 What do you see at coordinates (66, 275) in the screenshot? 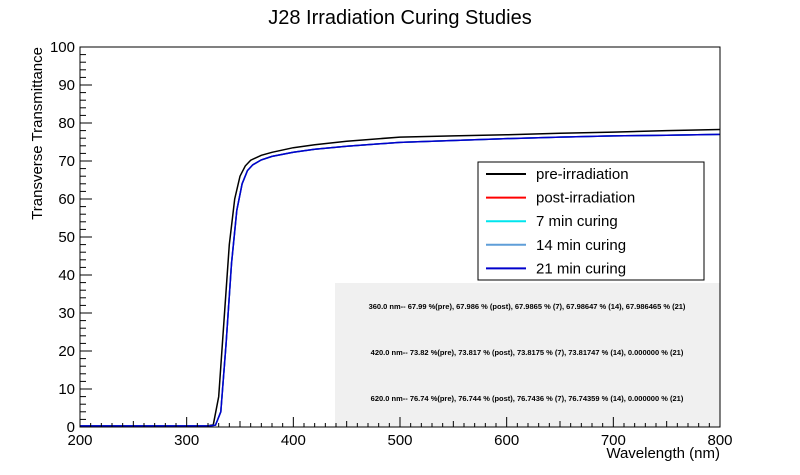
I see `y-tick-label: 40` at bounding box center [66, 275].